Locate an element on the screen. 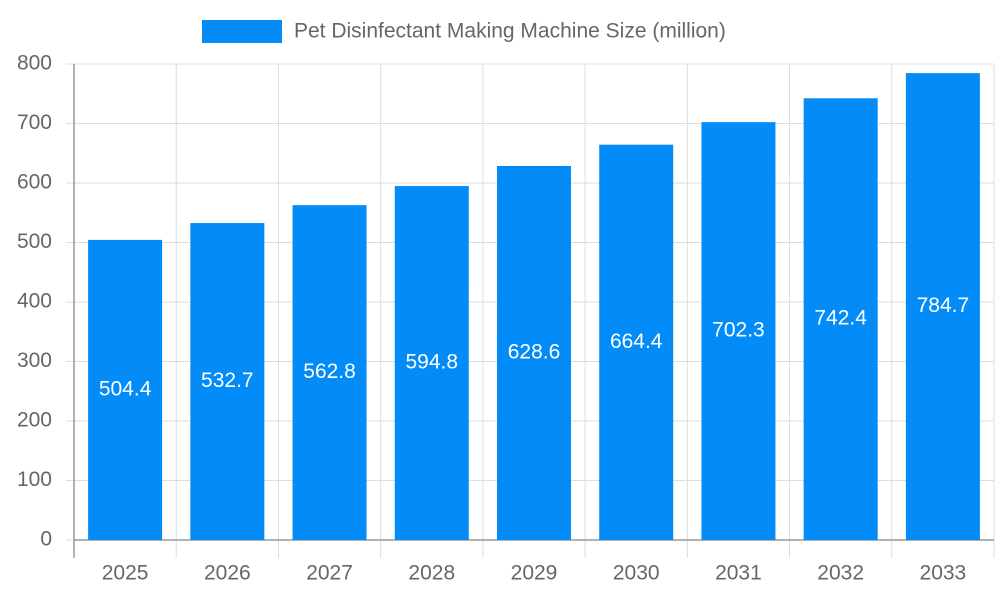 This screenshot has height=600, width=1000. x-tick-label: 2031 is located at coordinates (738, 573).